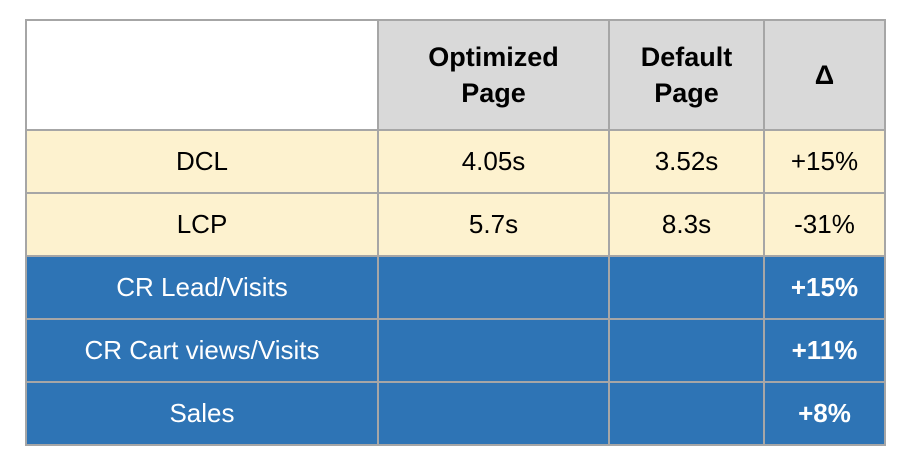 Image resolution: width=910 pixels, height=470 pixels. Describe the element at coordinates (202, 224) in the screenshot. I see `row-label-cell: LCP` at that location.